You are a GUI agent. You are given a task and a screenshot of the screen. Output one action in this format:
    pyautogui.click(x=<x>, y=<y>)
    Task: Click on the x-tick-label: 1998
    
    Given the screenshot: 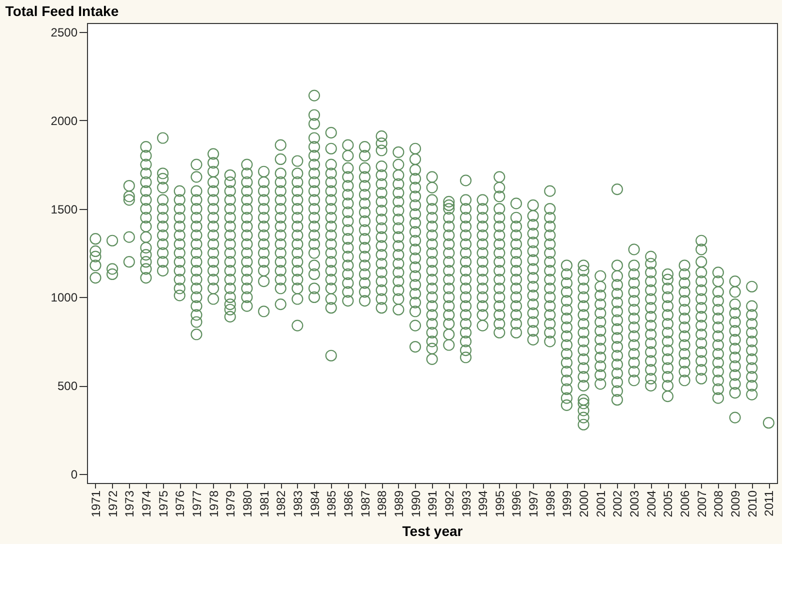 What is the action you would take?
    pyautogui.click(x=550, y=504)
    